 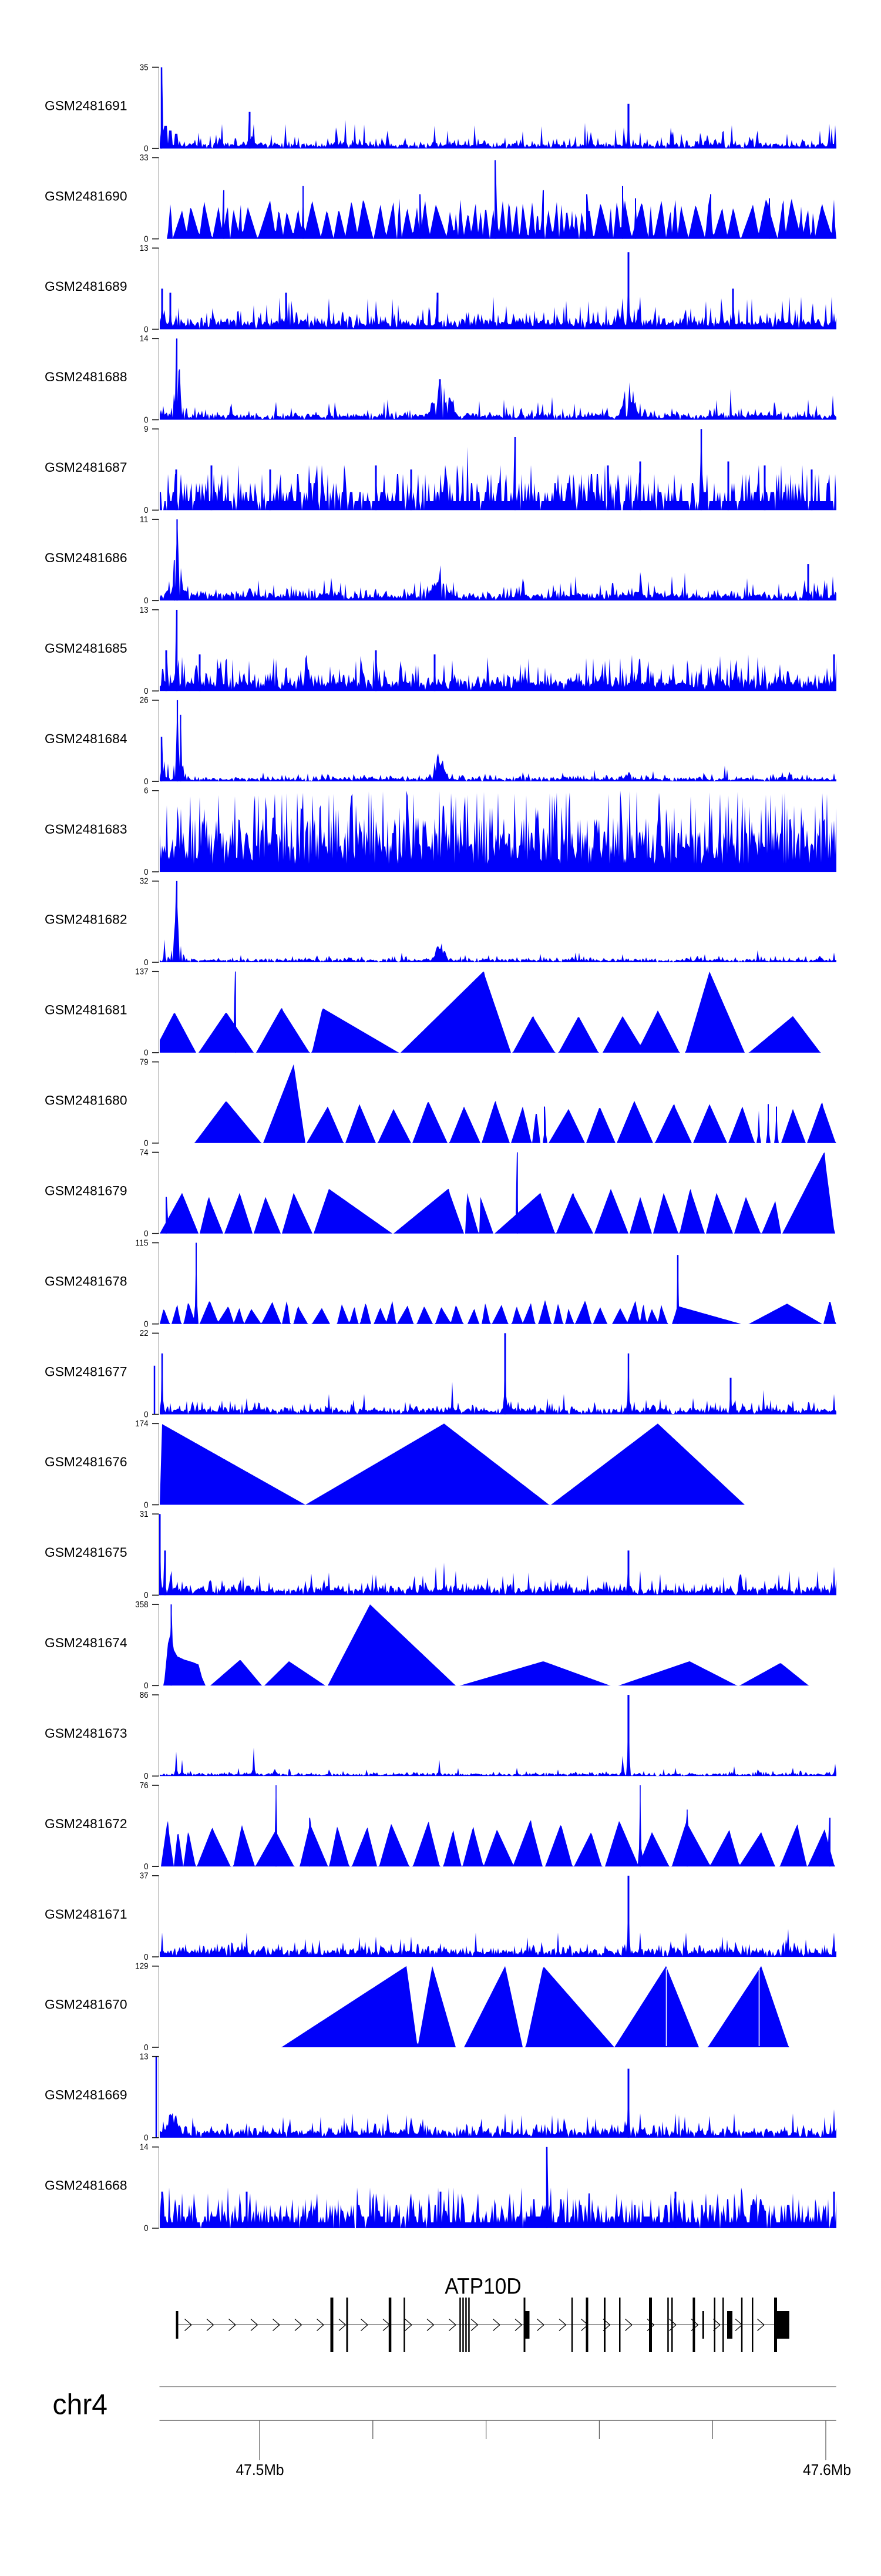 I want to click on svg-text: GSM2481674, so click(x=86, y=1643).